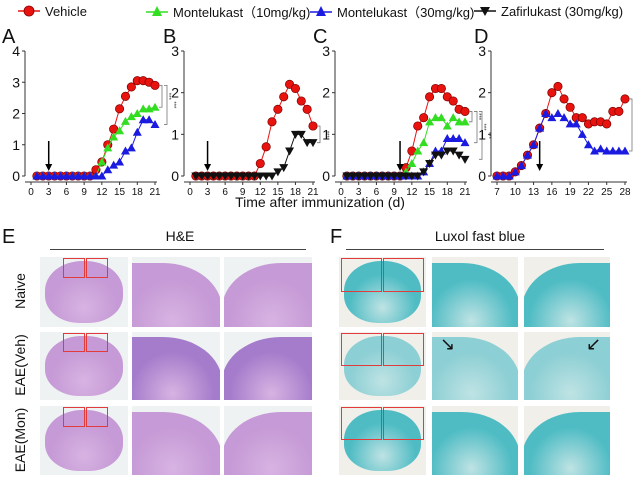 This screenshot has height=483, width=637. Describe the element at coordinates (175, 93) in the screenshot. I see `y-tick-label: 2` at that location.